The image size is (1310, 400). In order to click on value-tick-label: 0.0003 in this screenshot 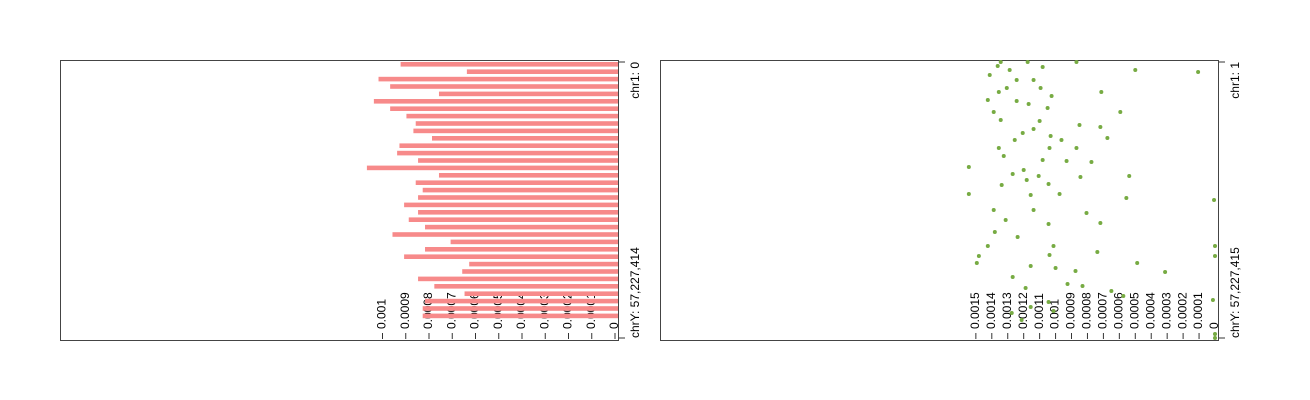, I will do `click(1166, 310)`.